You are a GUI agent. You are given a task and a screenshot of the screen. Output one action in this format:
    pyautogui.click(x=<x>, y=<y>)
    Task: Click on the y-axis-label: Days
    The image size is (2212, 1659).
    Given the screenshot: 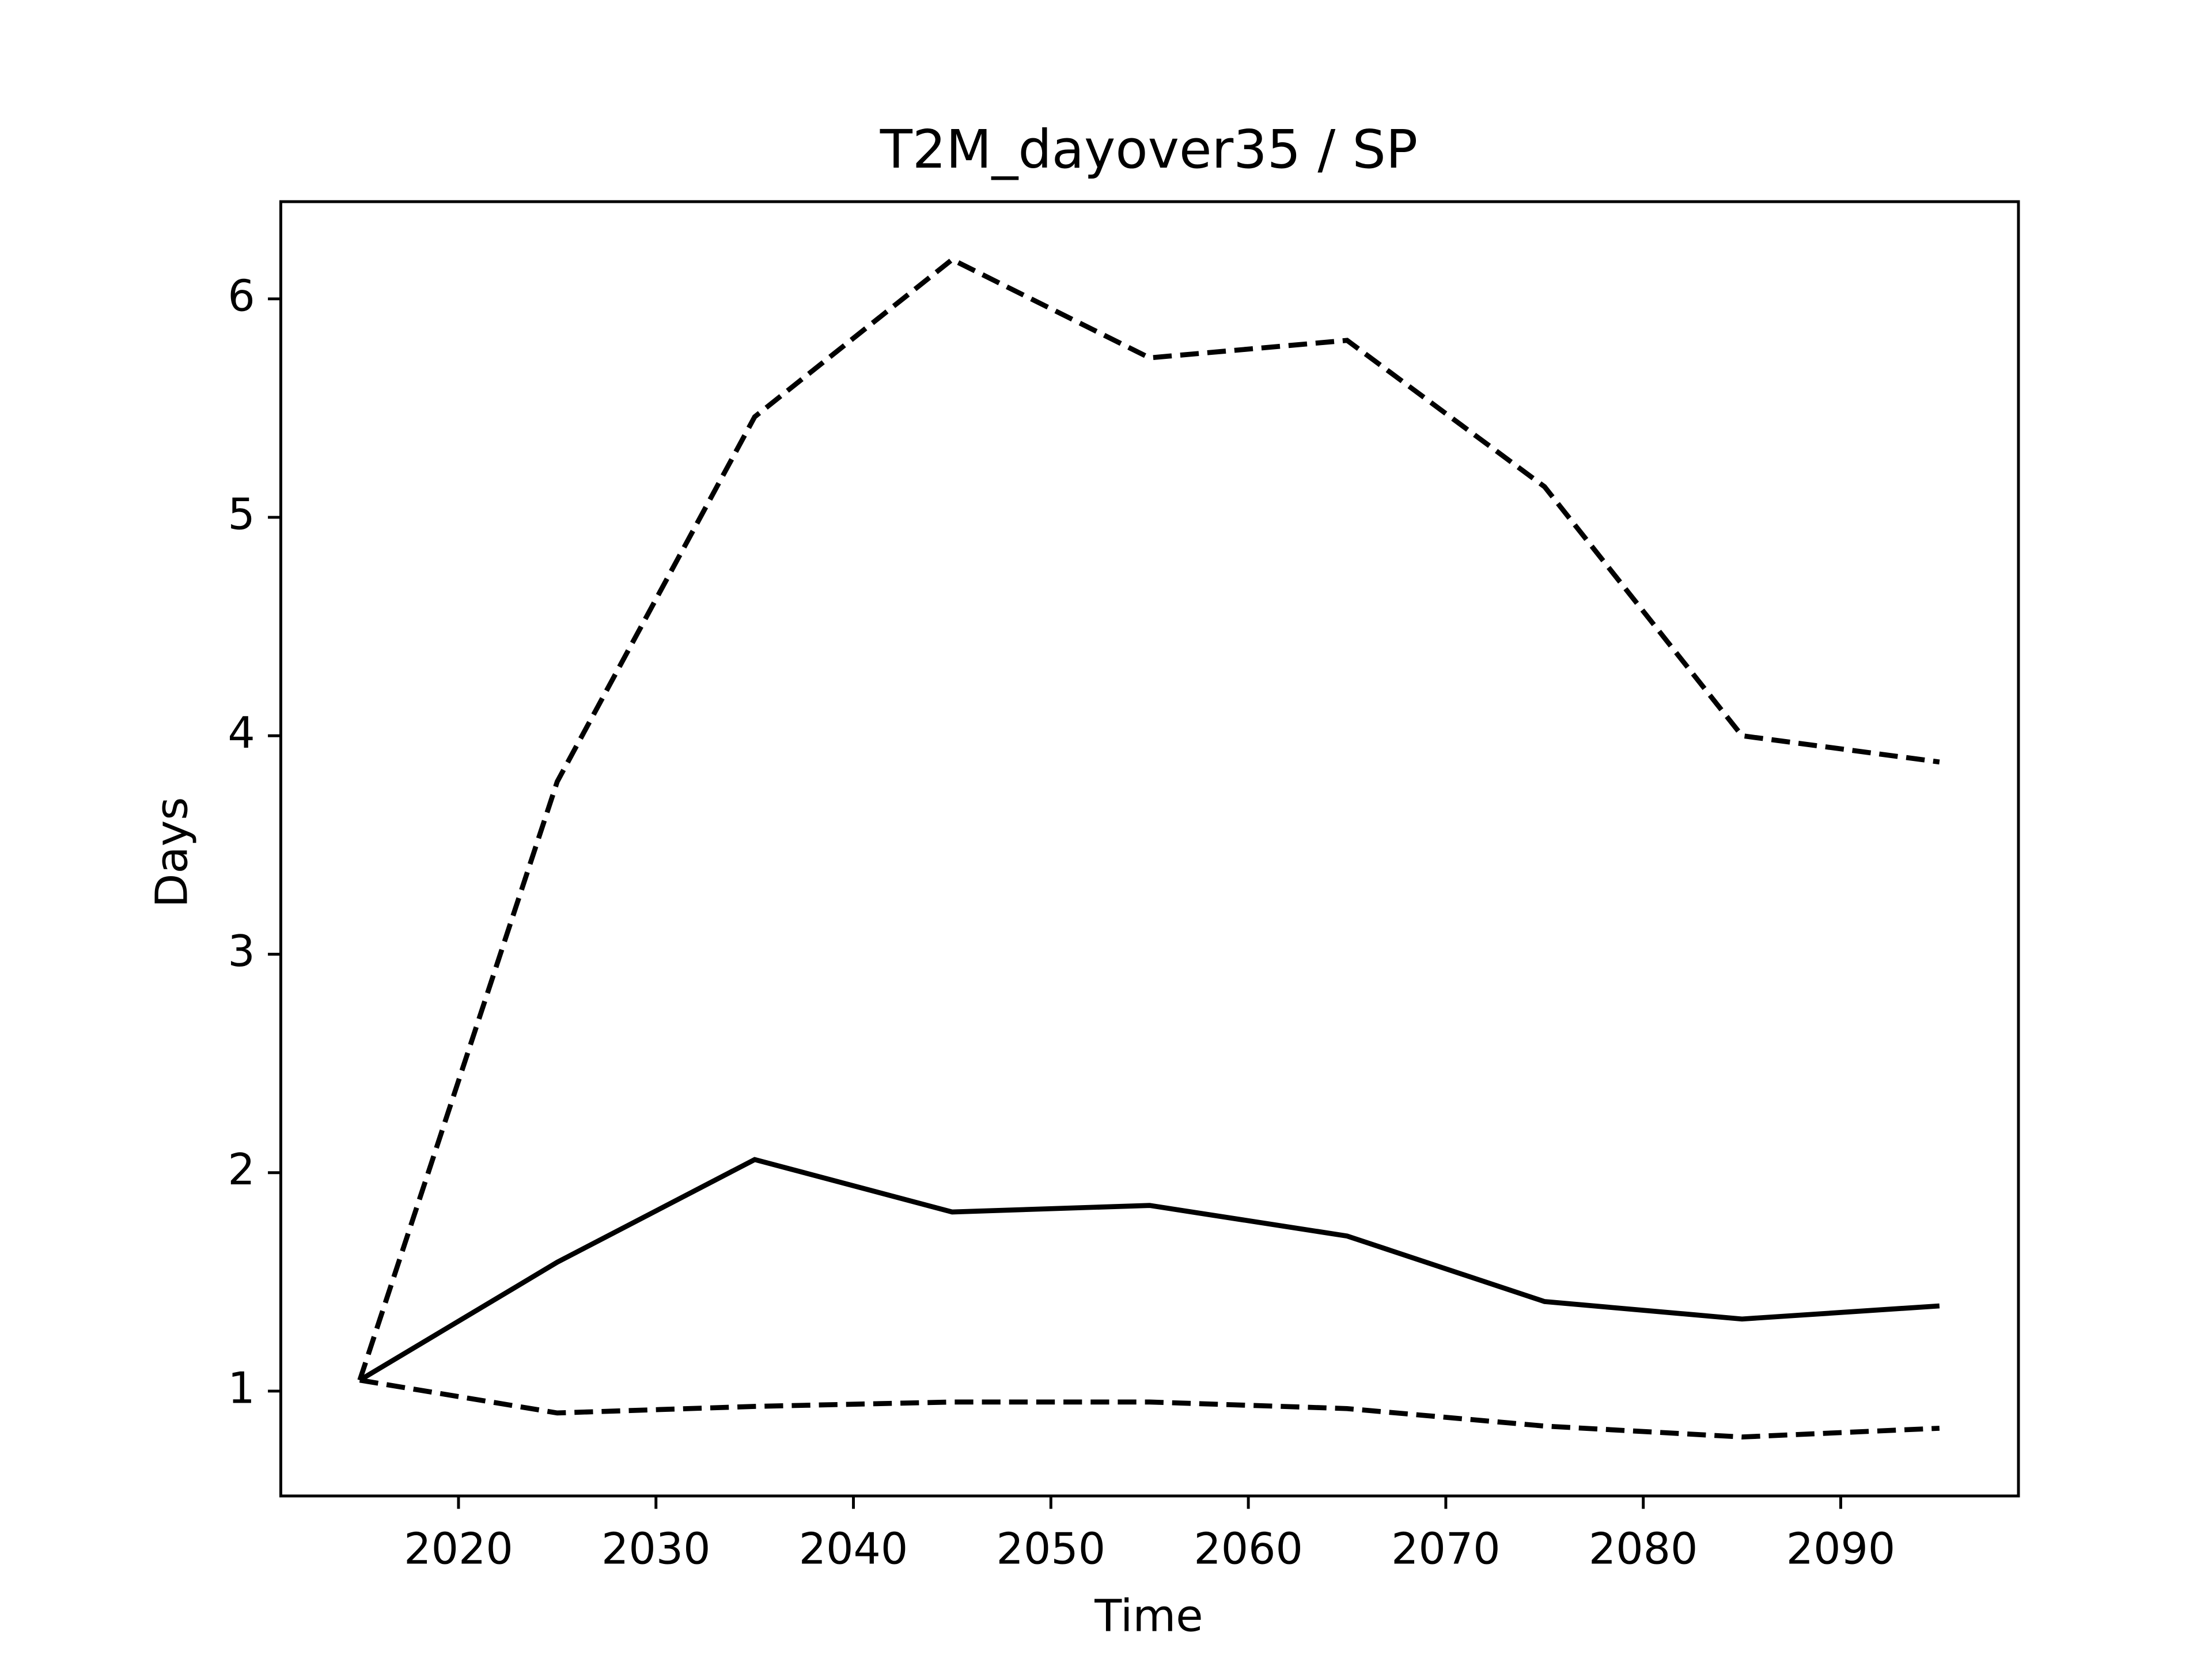 What is the action you would take?
    pyautogui.click(x=172, y=852)
    